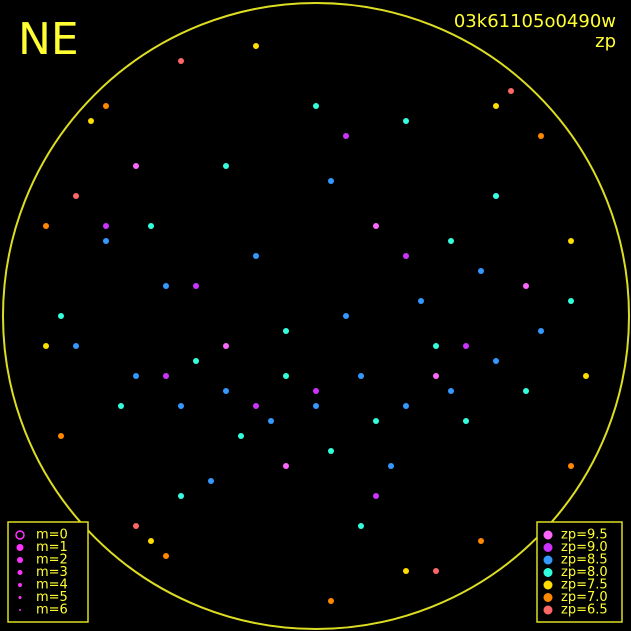 This screenshot has height=631, width=631. What do you see at coordinates (584, 597) in the screenshot?
I see `legend-label: zp=7.0` at bounding box center [584, 597].